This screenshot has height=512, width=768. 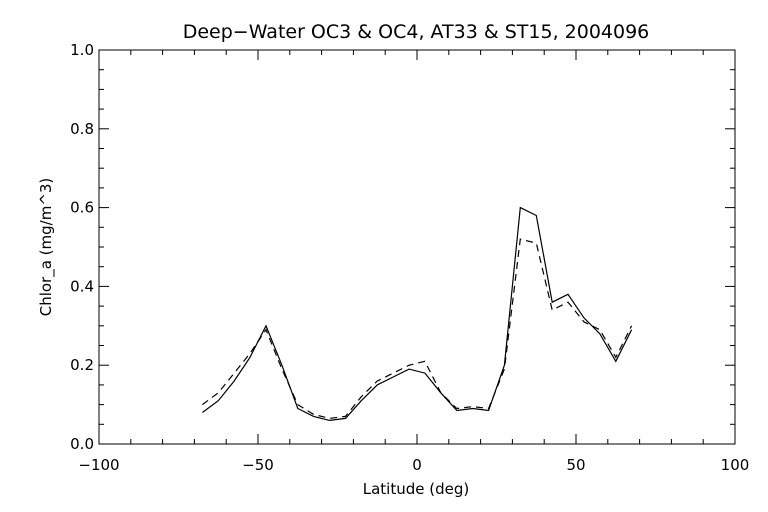 I want to click on x-tick-label: 0, so click(x=417, y=465).